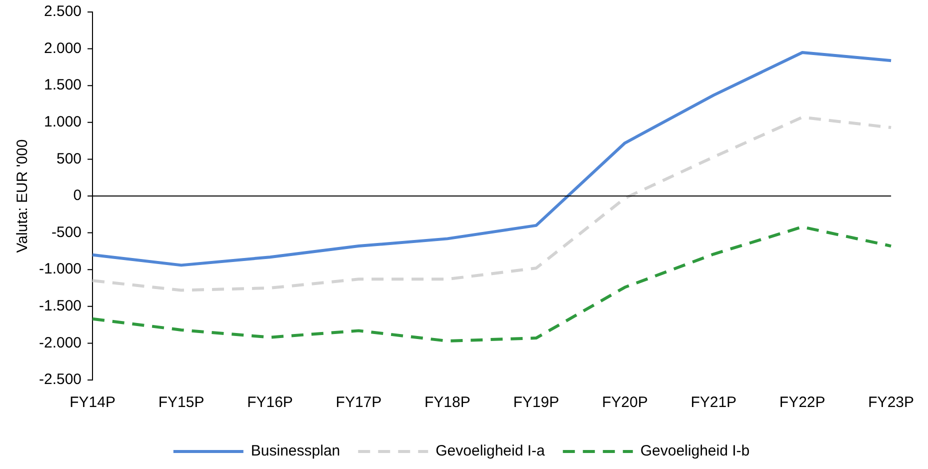 The width and height of the screenshot is (928, 469). What do you see at coordinates (447, 403) in the screenshot?
I see `x-tick-label: FY18P` at bounding box center [447, 403].